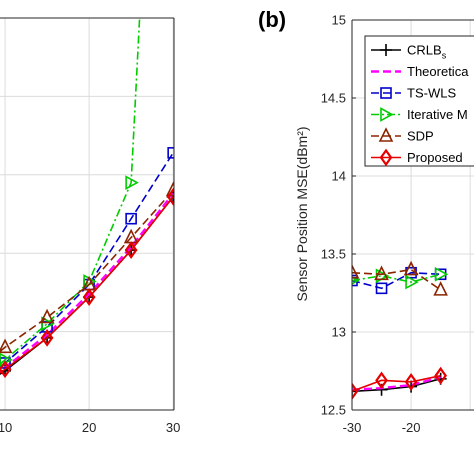  Describe the element at coordinates (400, 330) in the screenshot. I see `series-b` at that location.